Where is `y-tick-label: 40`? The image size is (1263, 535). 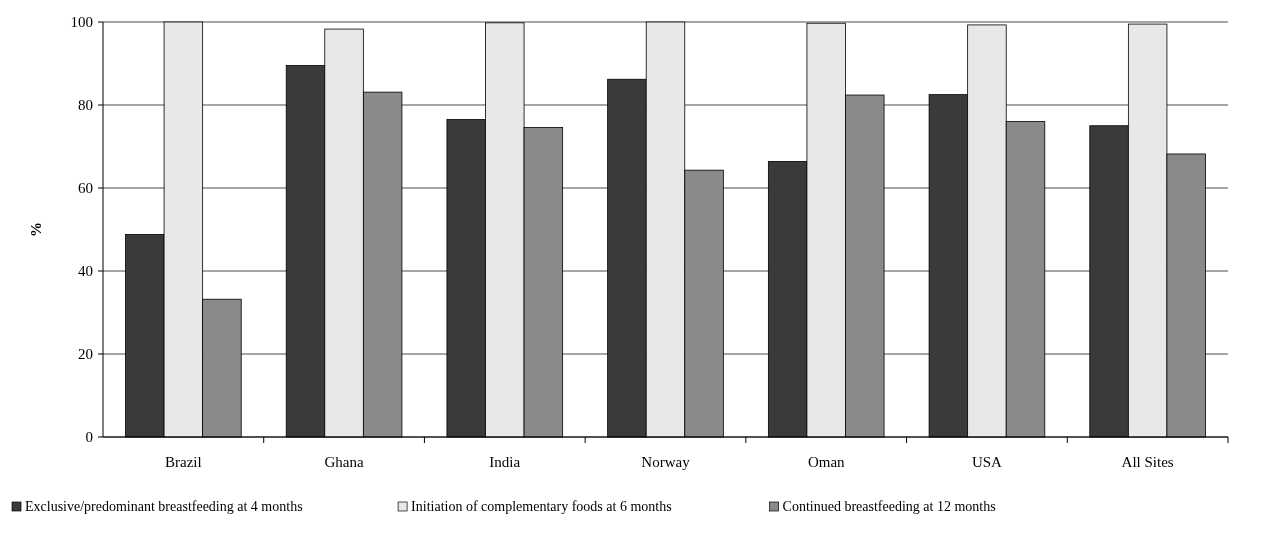 y-tick-label: 40 is located at coordinates (85, 271).